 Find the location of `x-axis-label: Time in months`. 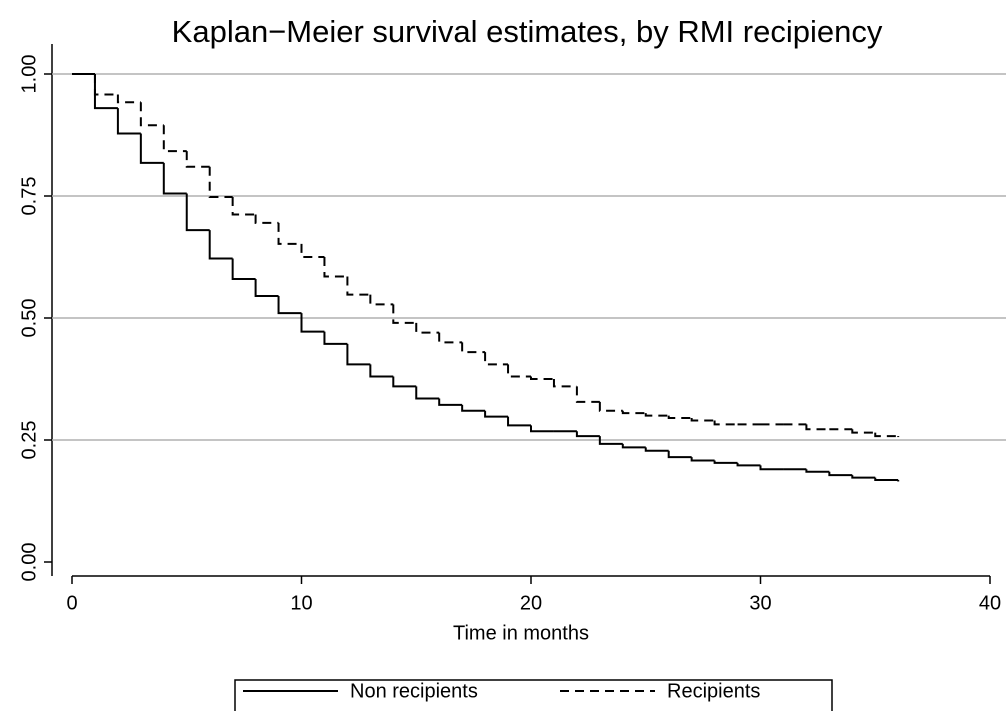

x-axis-label: Time in months is located at coordinates (521, 633).